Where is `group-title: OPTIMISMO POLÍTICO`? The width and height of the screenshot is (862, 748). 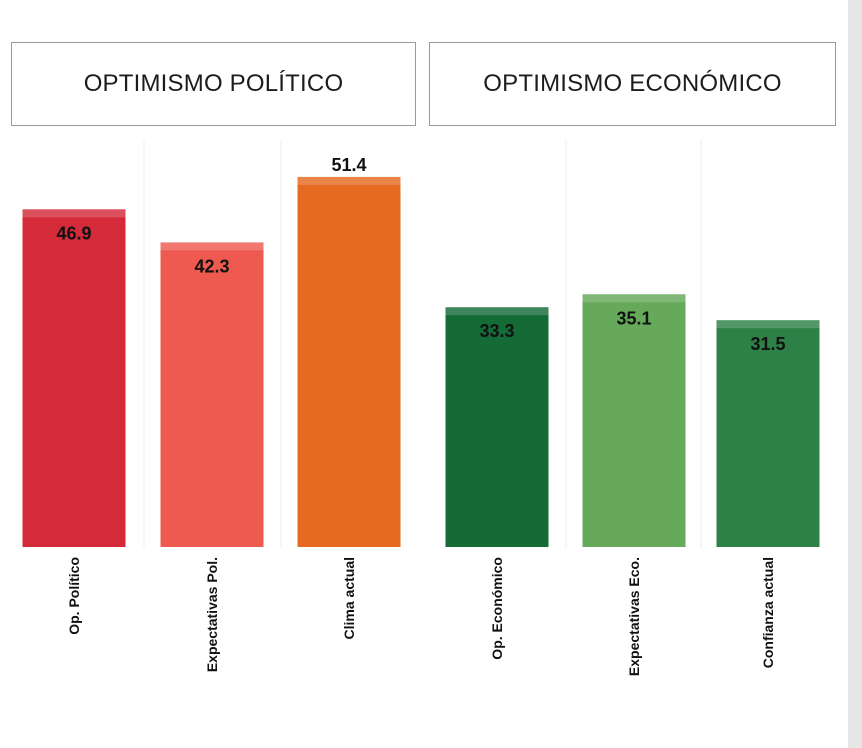 group-title: OPTIMISMO POLÍTICO is located at coordinates (213, 83).